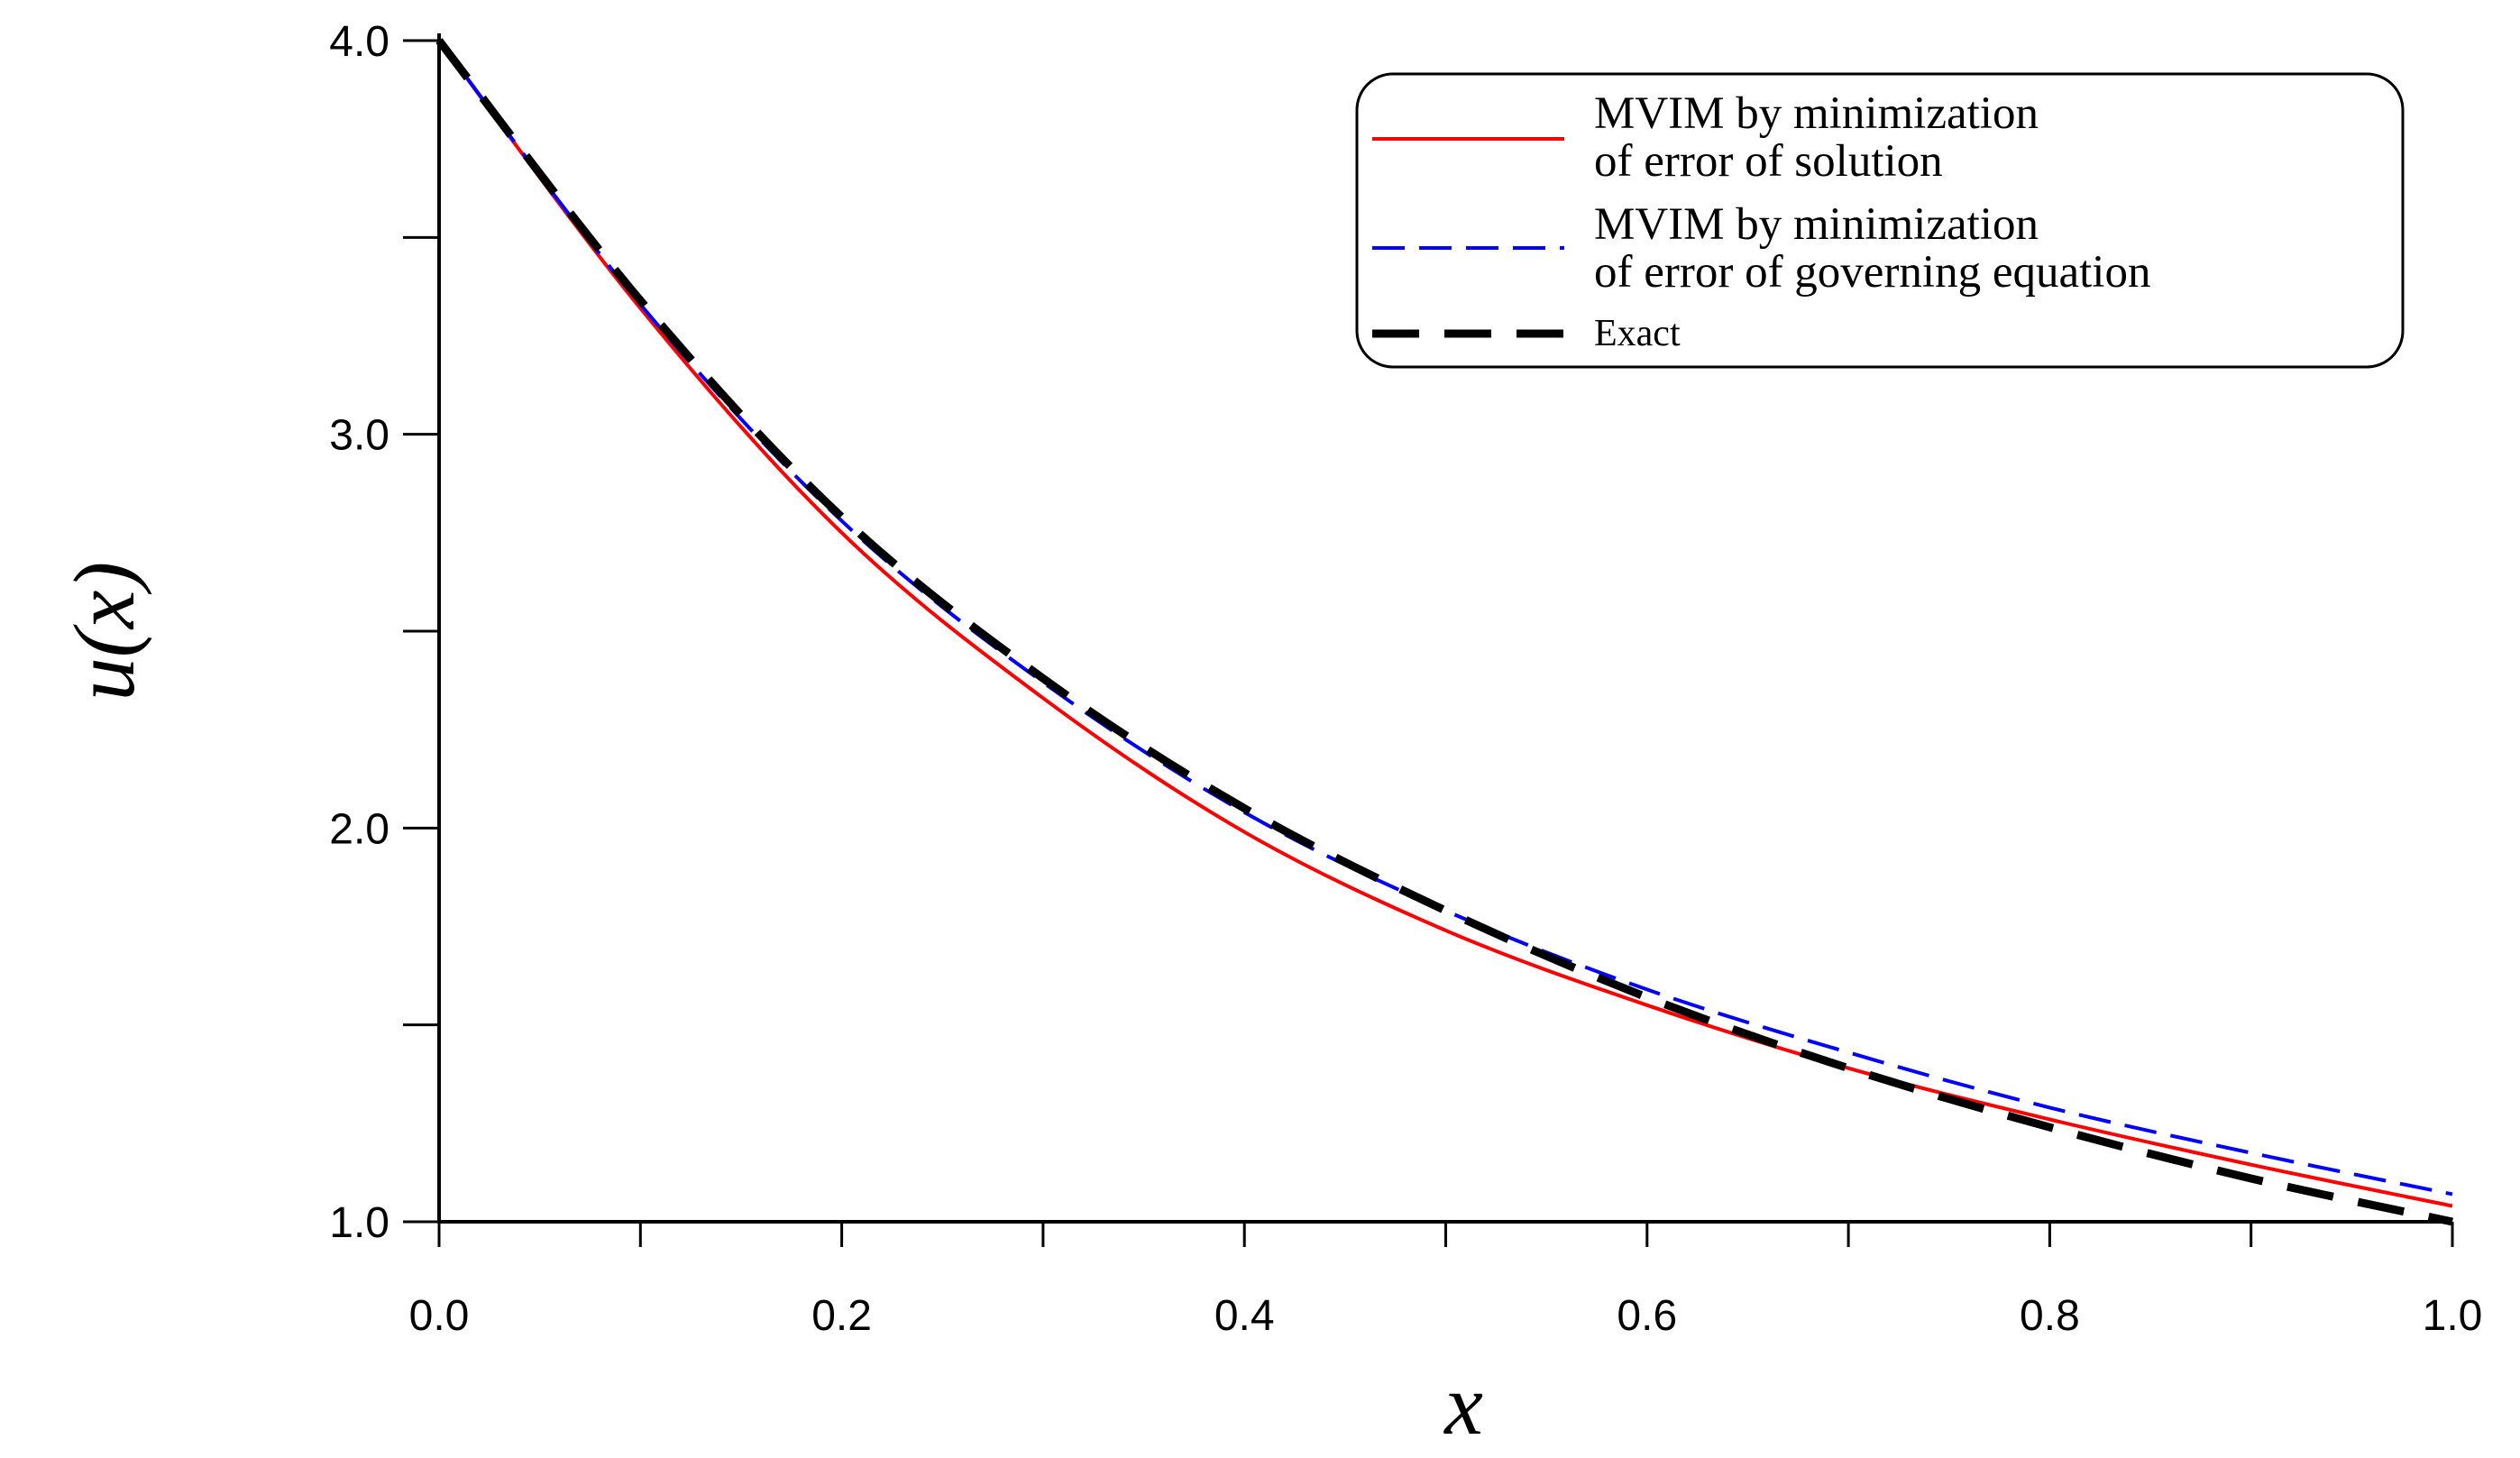  Describe the element at coordinates (1638, 333) in the screenshot. I see `legend-label-3: Exact` at that location.